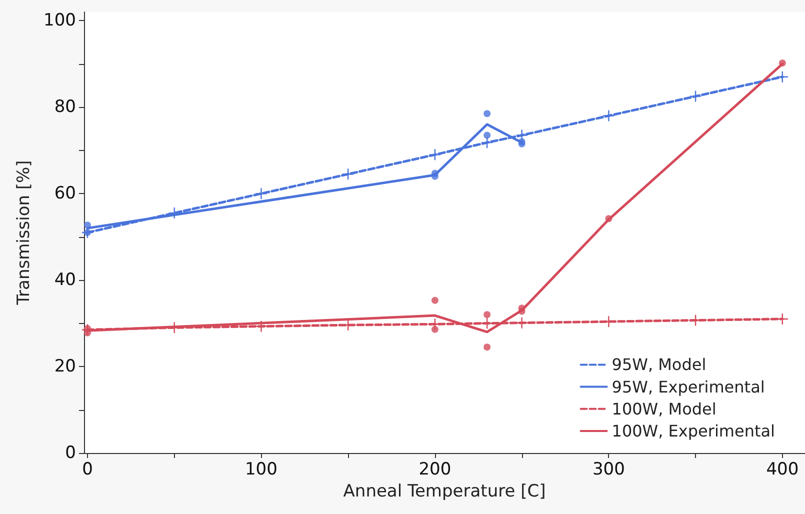 The height and width of the screenshot is (514, 805). What do you see at coordinates (435, 470) in the screenshot?
I see `x-tick-label: 200` at bounding box center [435, 470].